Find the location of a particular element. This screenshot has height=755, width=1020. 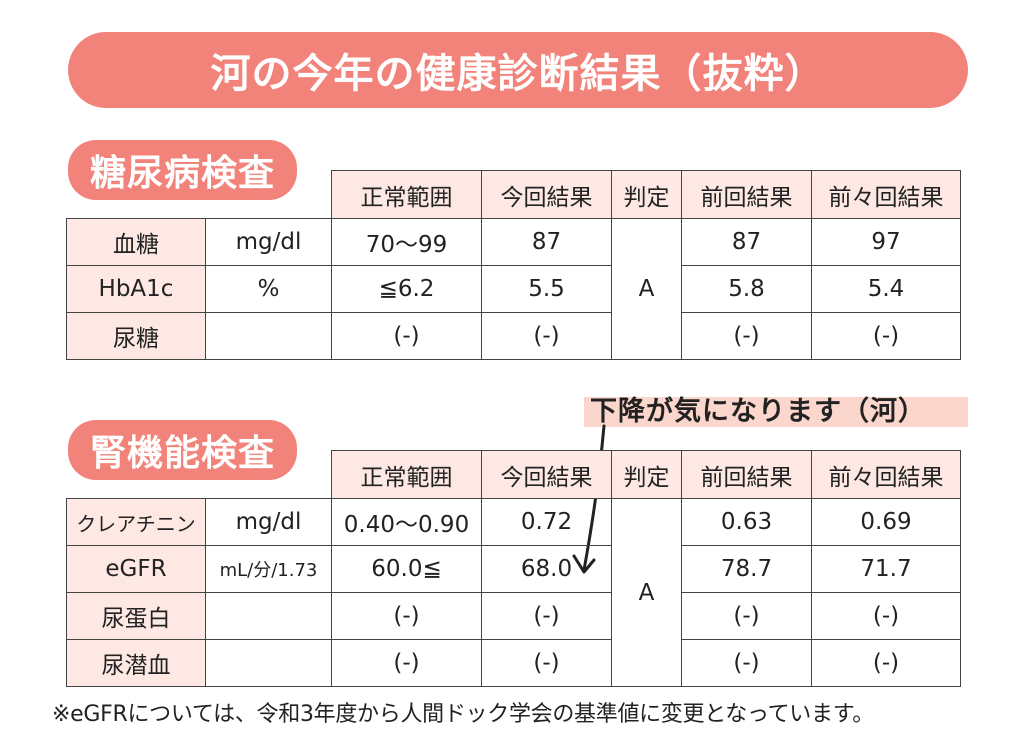

table-row: HbA1c % ≦6.2 5.5 5.8 5.4 is located at coordinates (513, 289).